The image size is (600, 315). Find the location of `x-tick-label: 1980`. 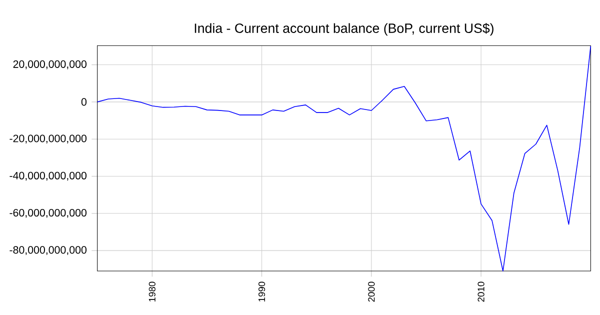

x-tick-label: 1980 is located at coordinates (152, 292).